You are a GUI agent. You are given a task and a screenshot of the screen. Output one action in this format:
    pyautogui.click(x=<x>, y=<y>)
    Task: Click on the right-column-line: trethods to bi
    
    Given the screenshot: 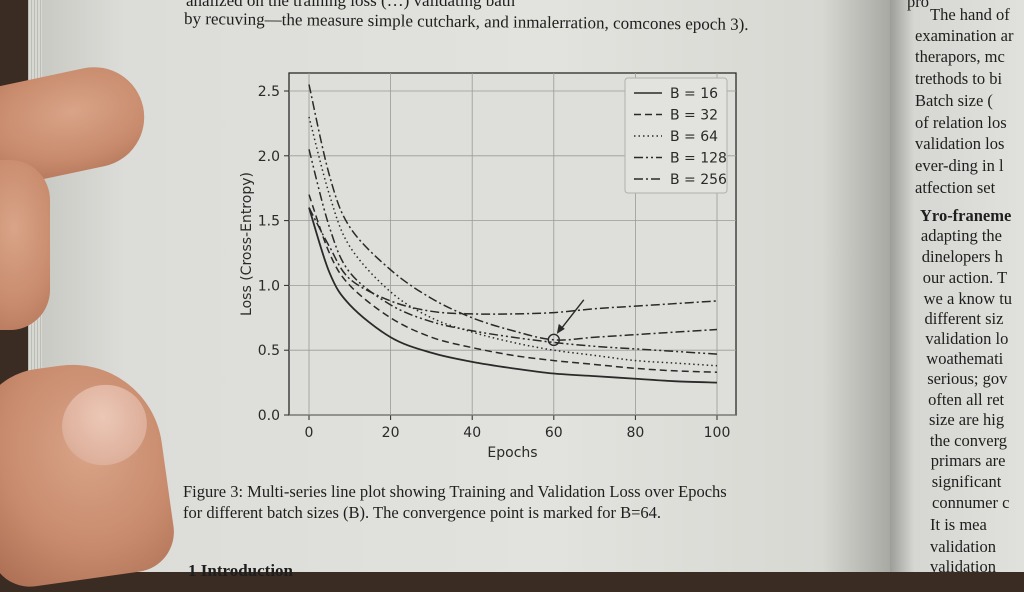 What is the action you would take?
    pyautogui.click(x=959, y=78)
    